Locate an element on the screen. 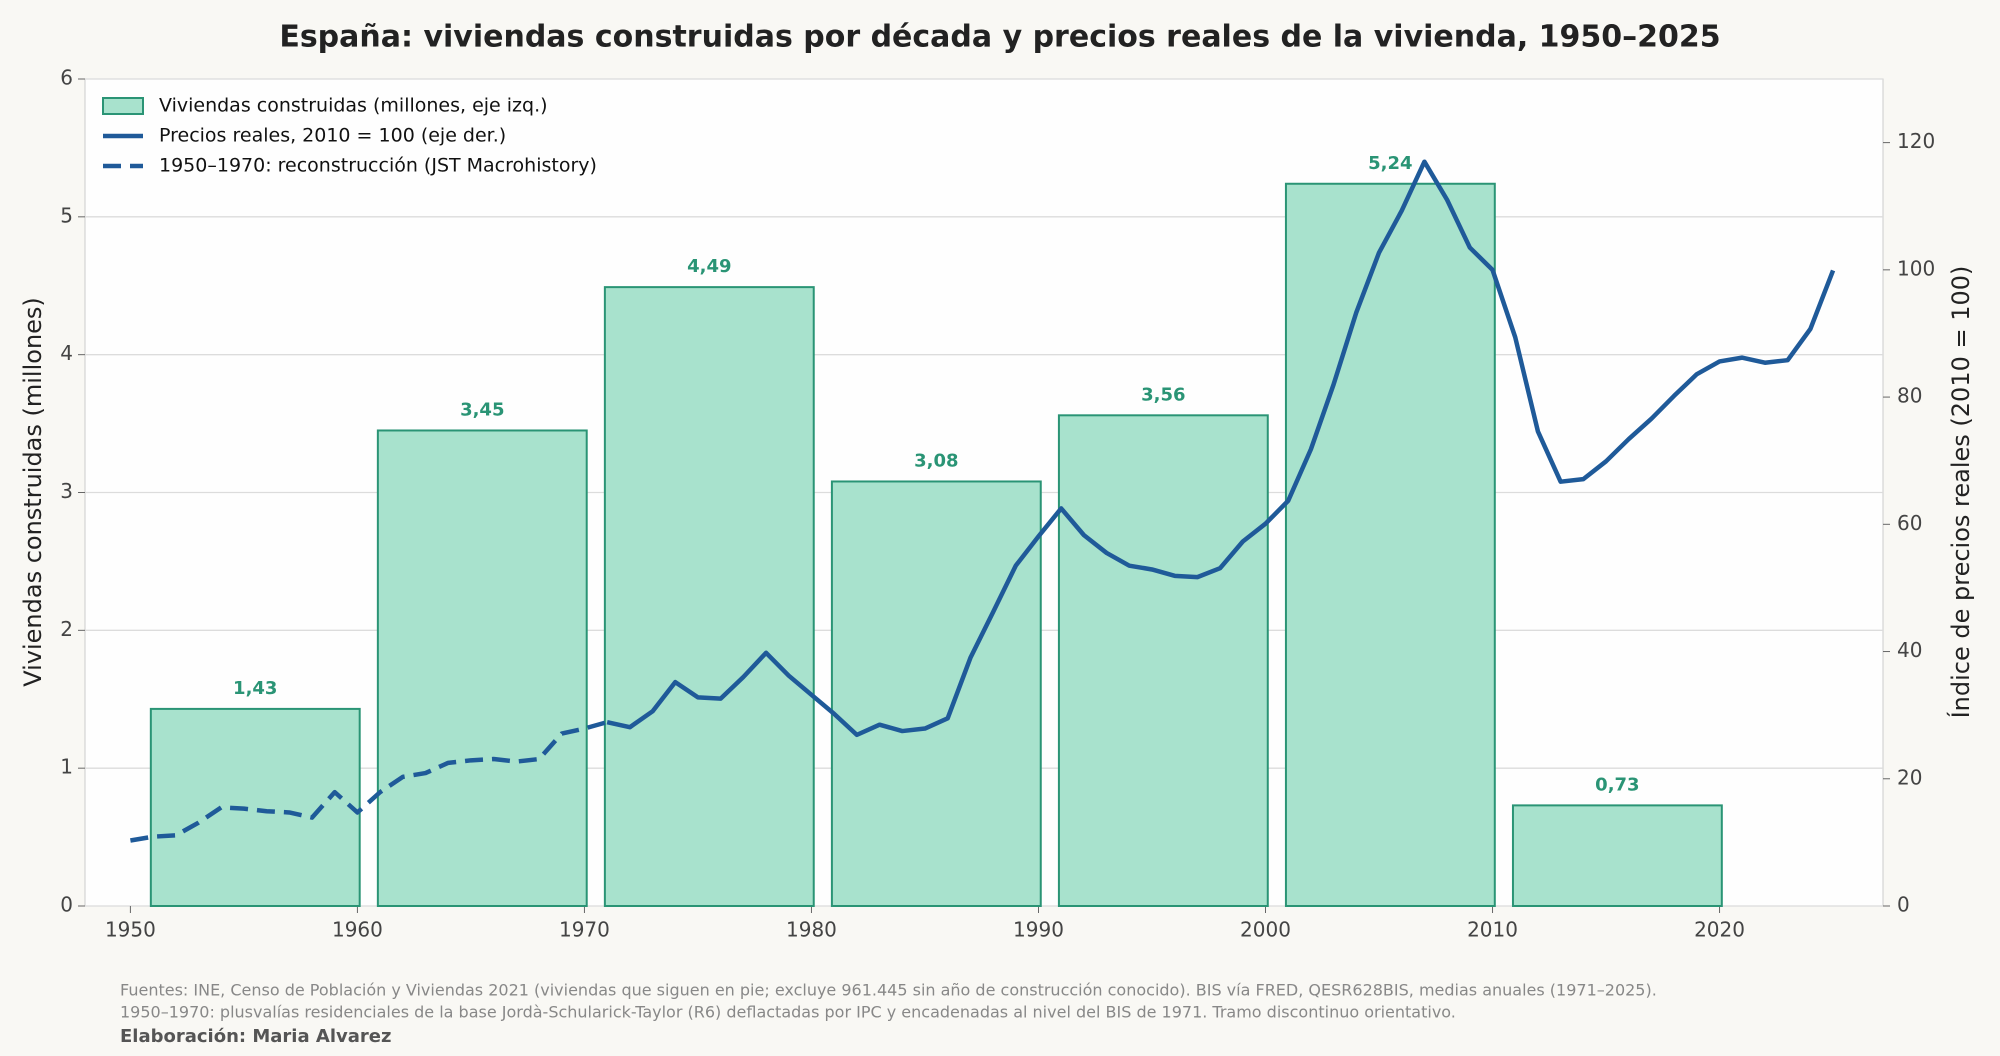  footer-credit: Elaboración: Maria Alvarez is located at coordinates (255, 1036).